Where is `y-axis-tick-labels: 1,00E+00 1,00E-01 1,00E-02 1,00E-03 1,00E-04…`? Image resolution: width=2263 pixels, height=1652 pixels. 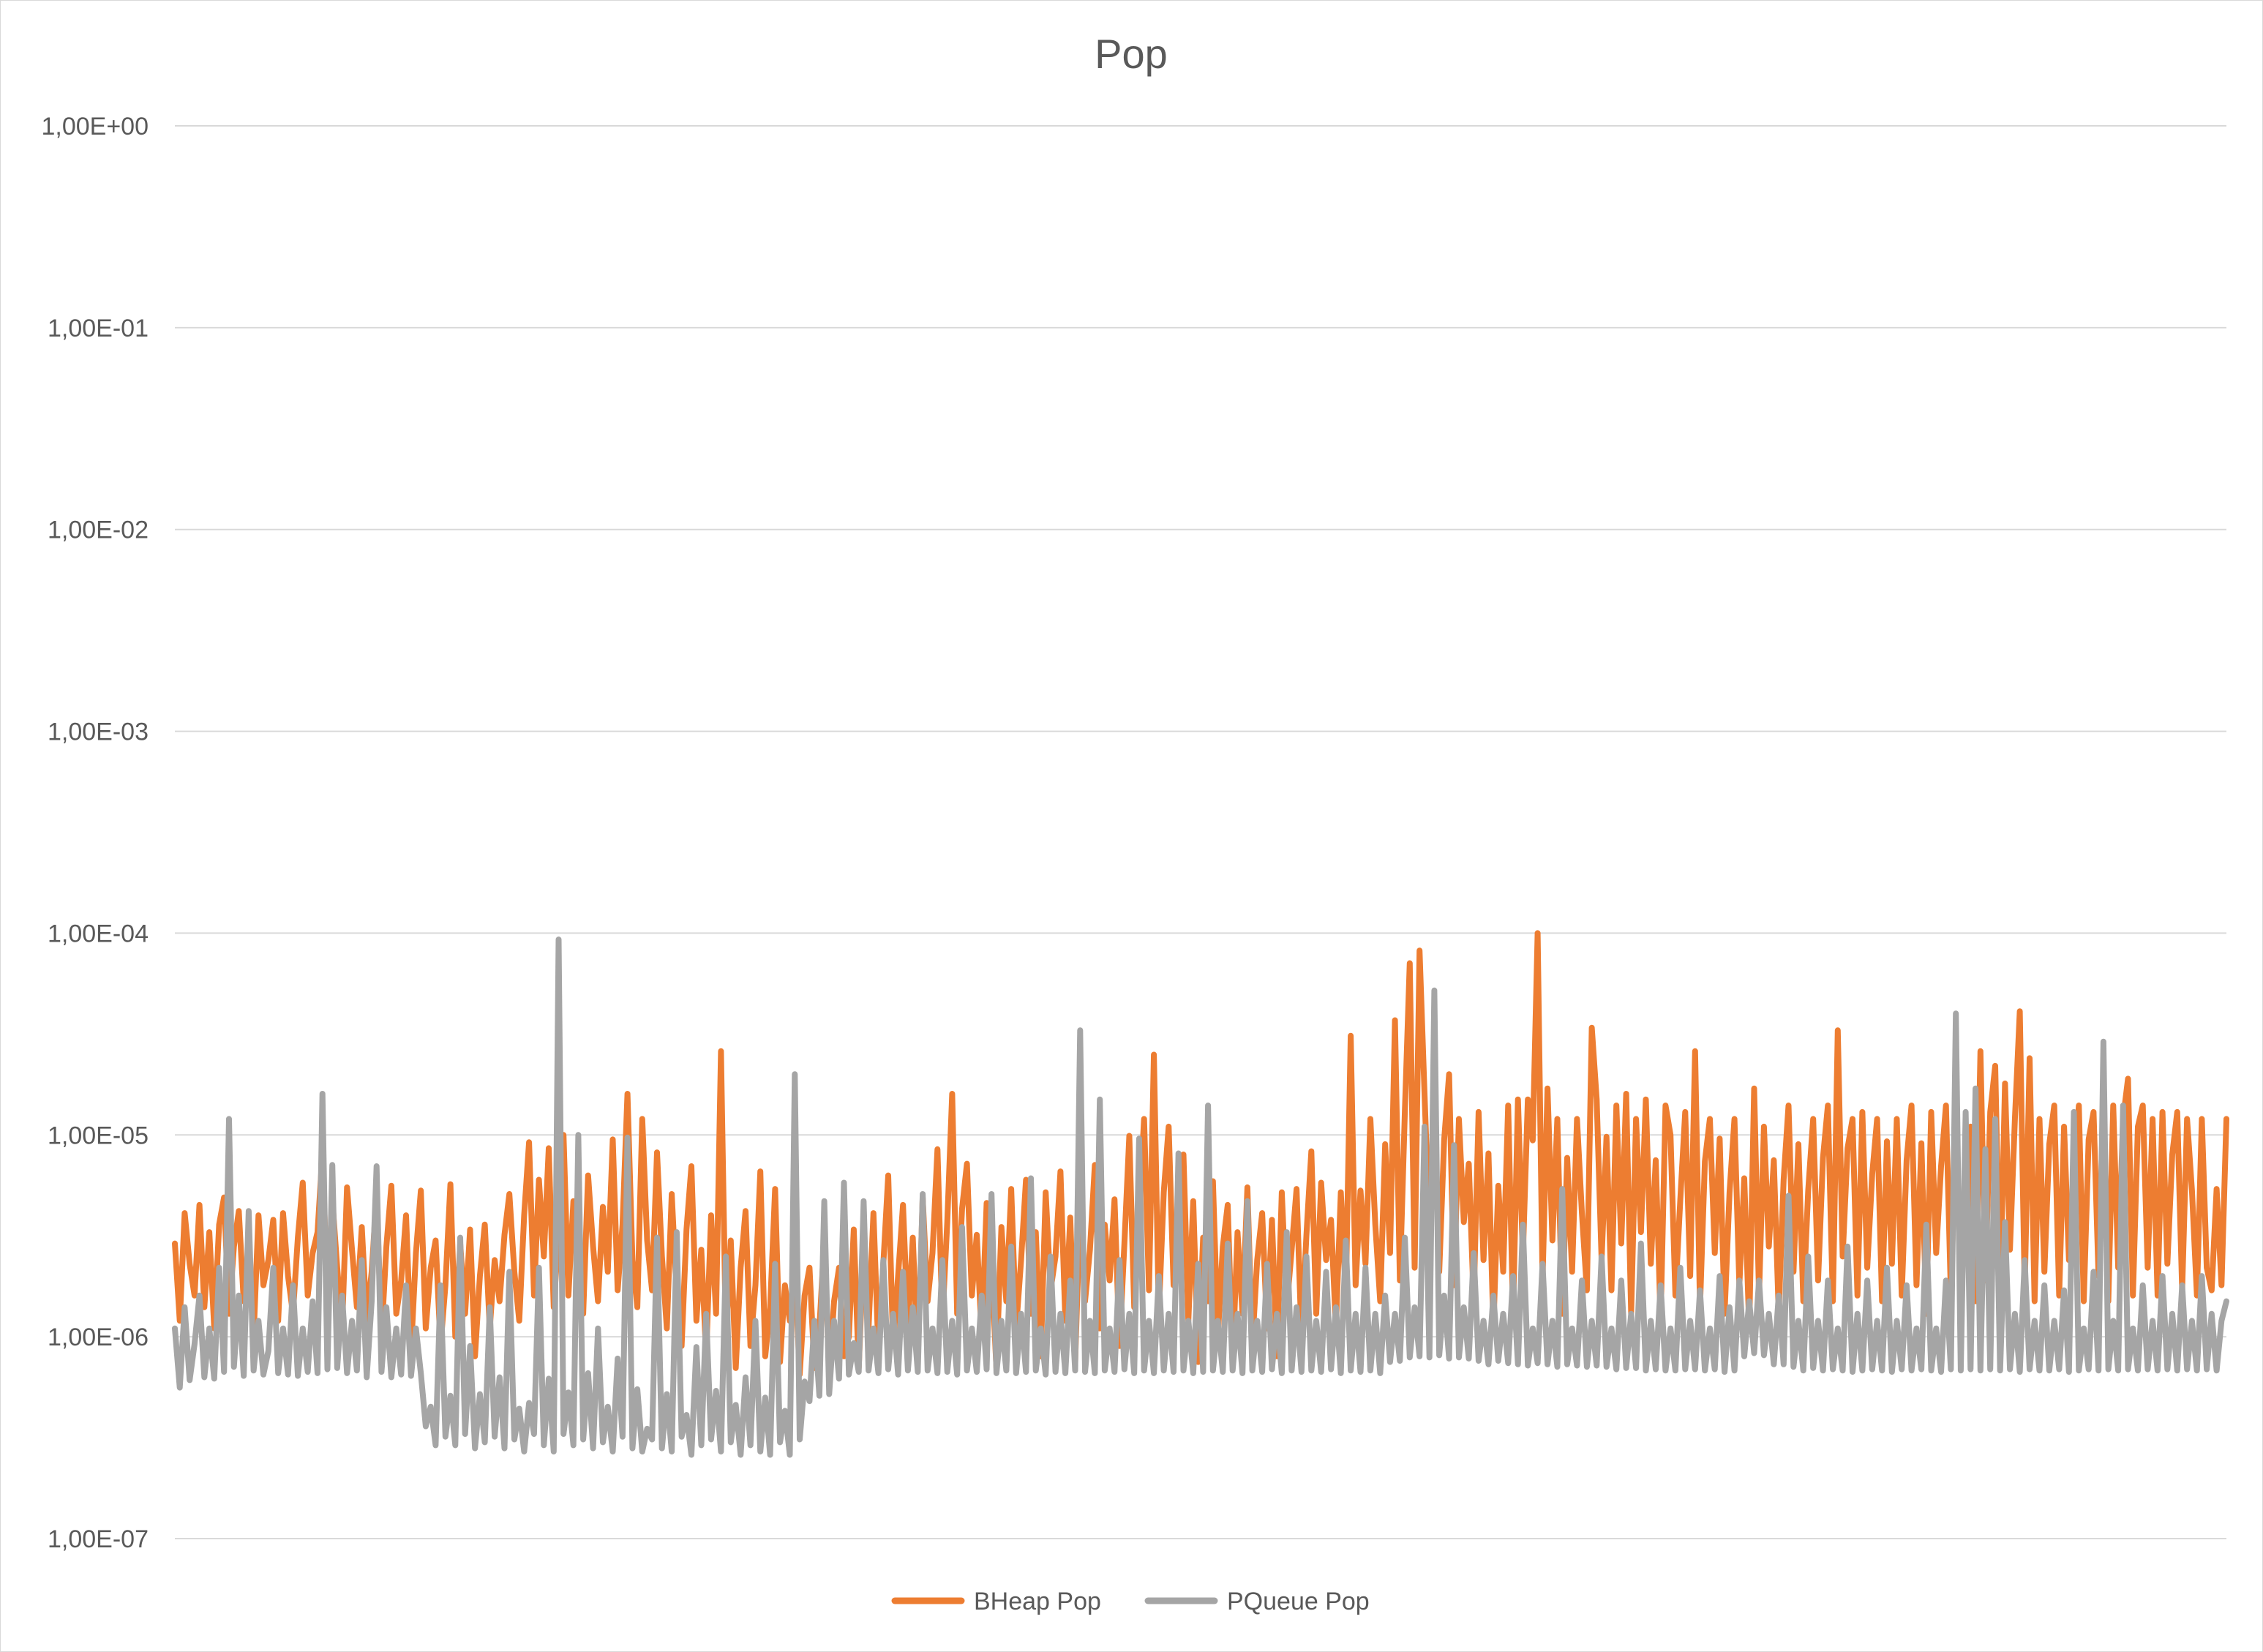
y-axis-tick-labels: 1,00E+00 1,00E-01 1,00E-02 1,00E-03 1,00E-04… is located at coordinates (95, 833).